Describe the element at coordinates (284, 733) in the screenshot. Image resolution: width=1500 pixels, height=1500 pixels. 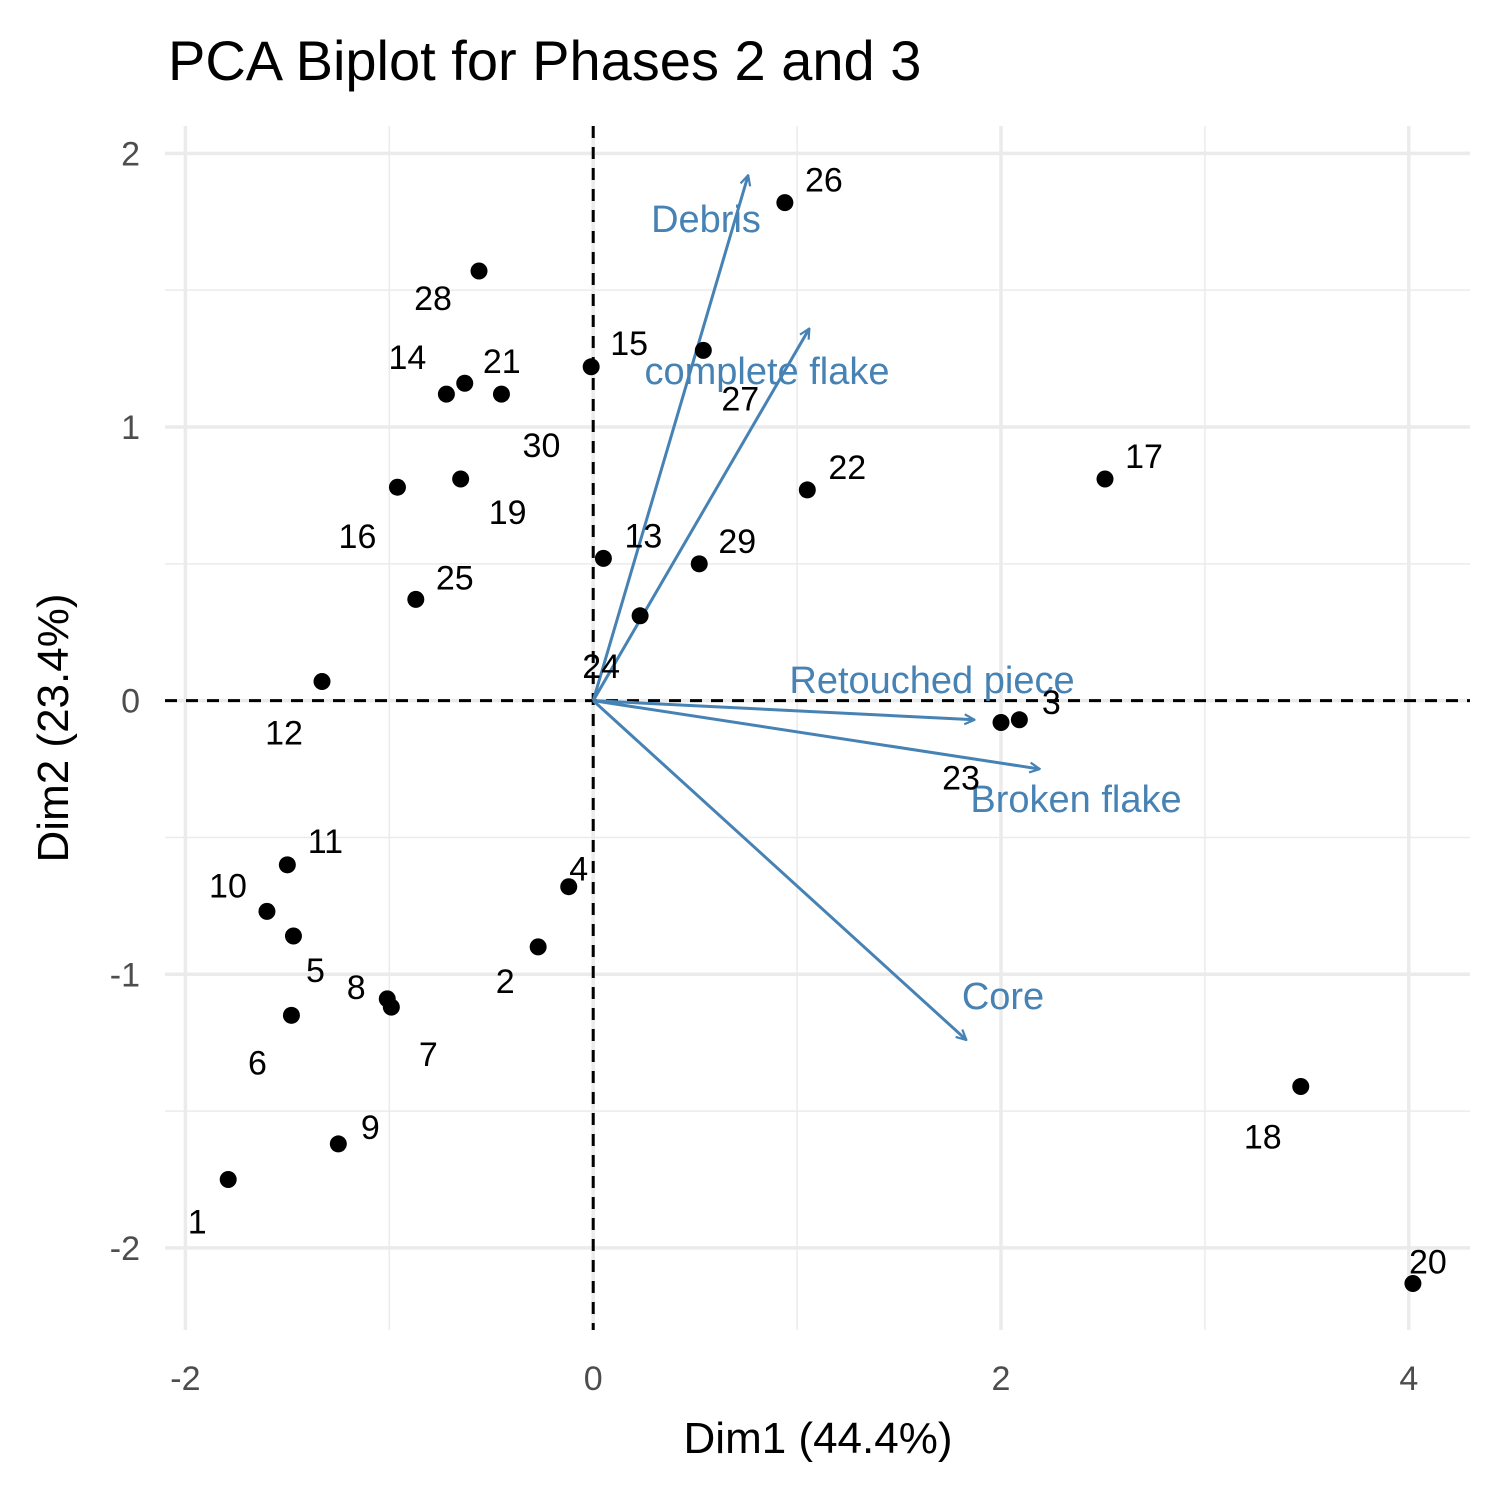
I see `point-label: 12` at that location.